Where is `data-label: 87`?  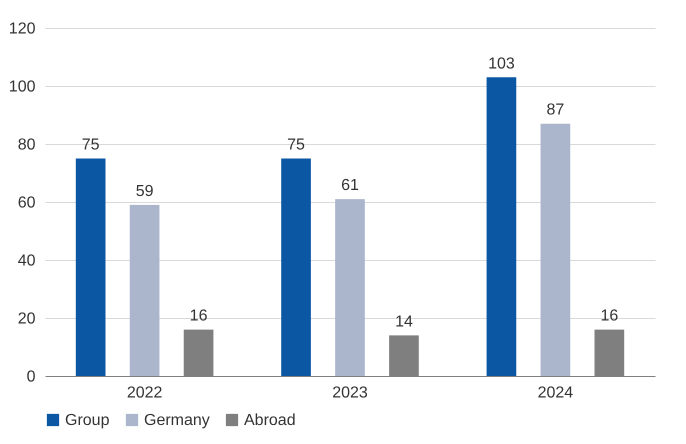 data-label: 87 is located at coordinates (555, 110).